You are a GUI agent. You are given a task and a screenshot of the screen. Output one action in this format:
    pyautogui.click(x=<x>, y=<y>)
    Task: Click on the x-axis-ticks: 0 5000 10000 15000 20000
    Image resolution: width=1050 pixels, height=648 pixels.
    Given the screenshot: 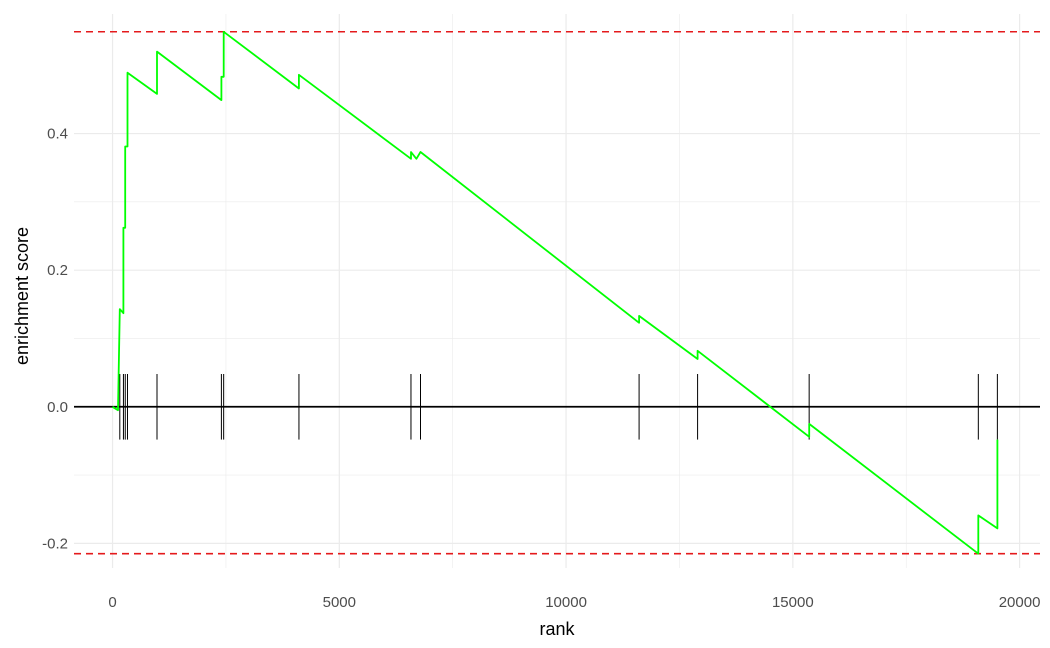 What is the action you would take?
    pyautogui.click(x=574, y=602)
    